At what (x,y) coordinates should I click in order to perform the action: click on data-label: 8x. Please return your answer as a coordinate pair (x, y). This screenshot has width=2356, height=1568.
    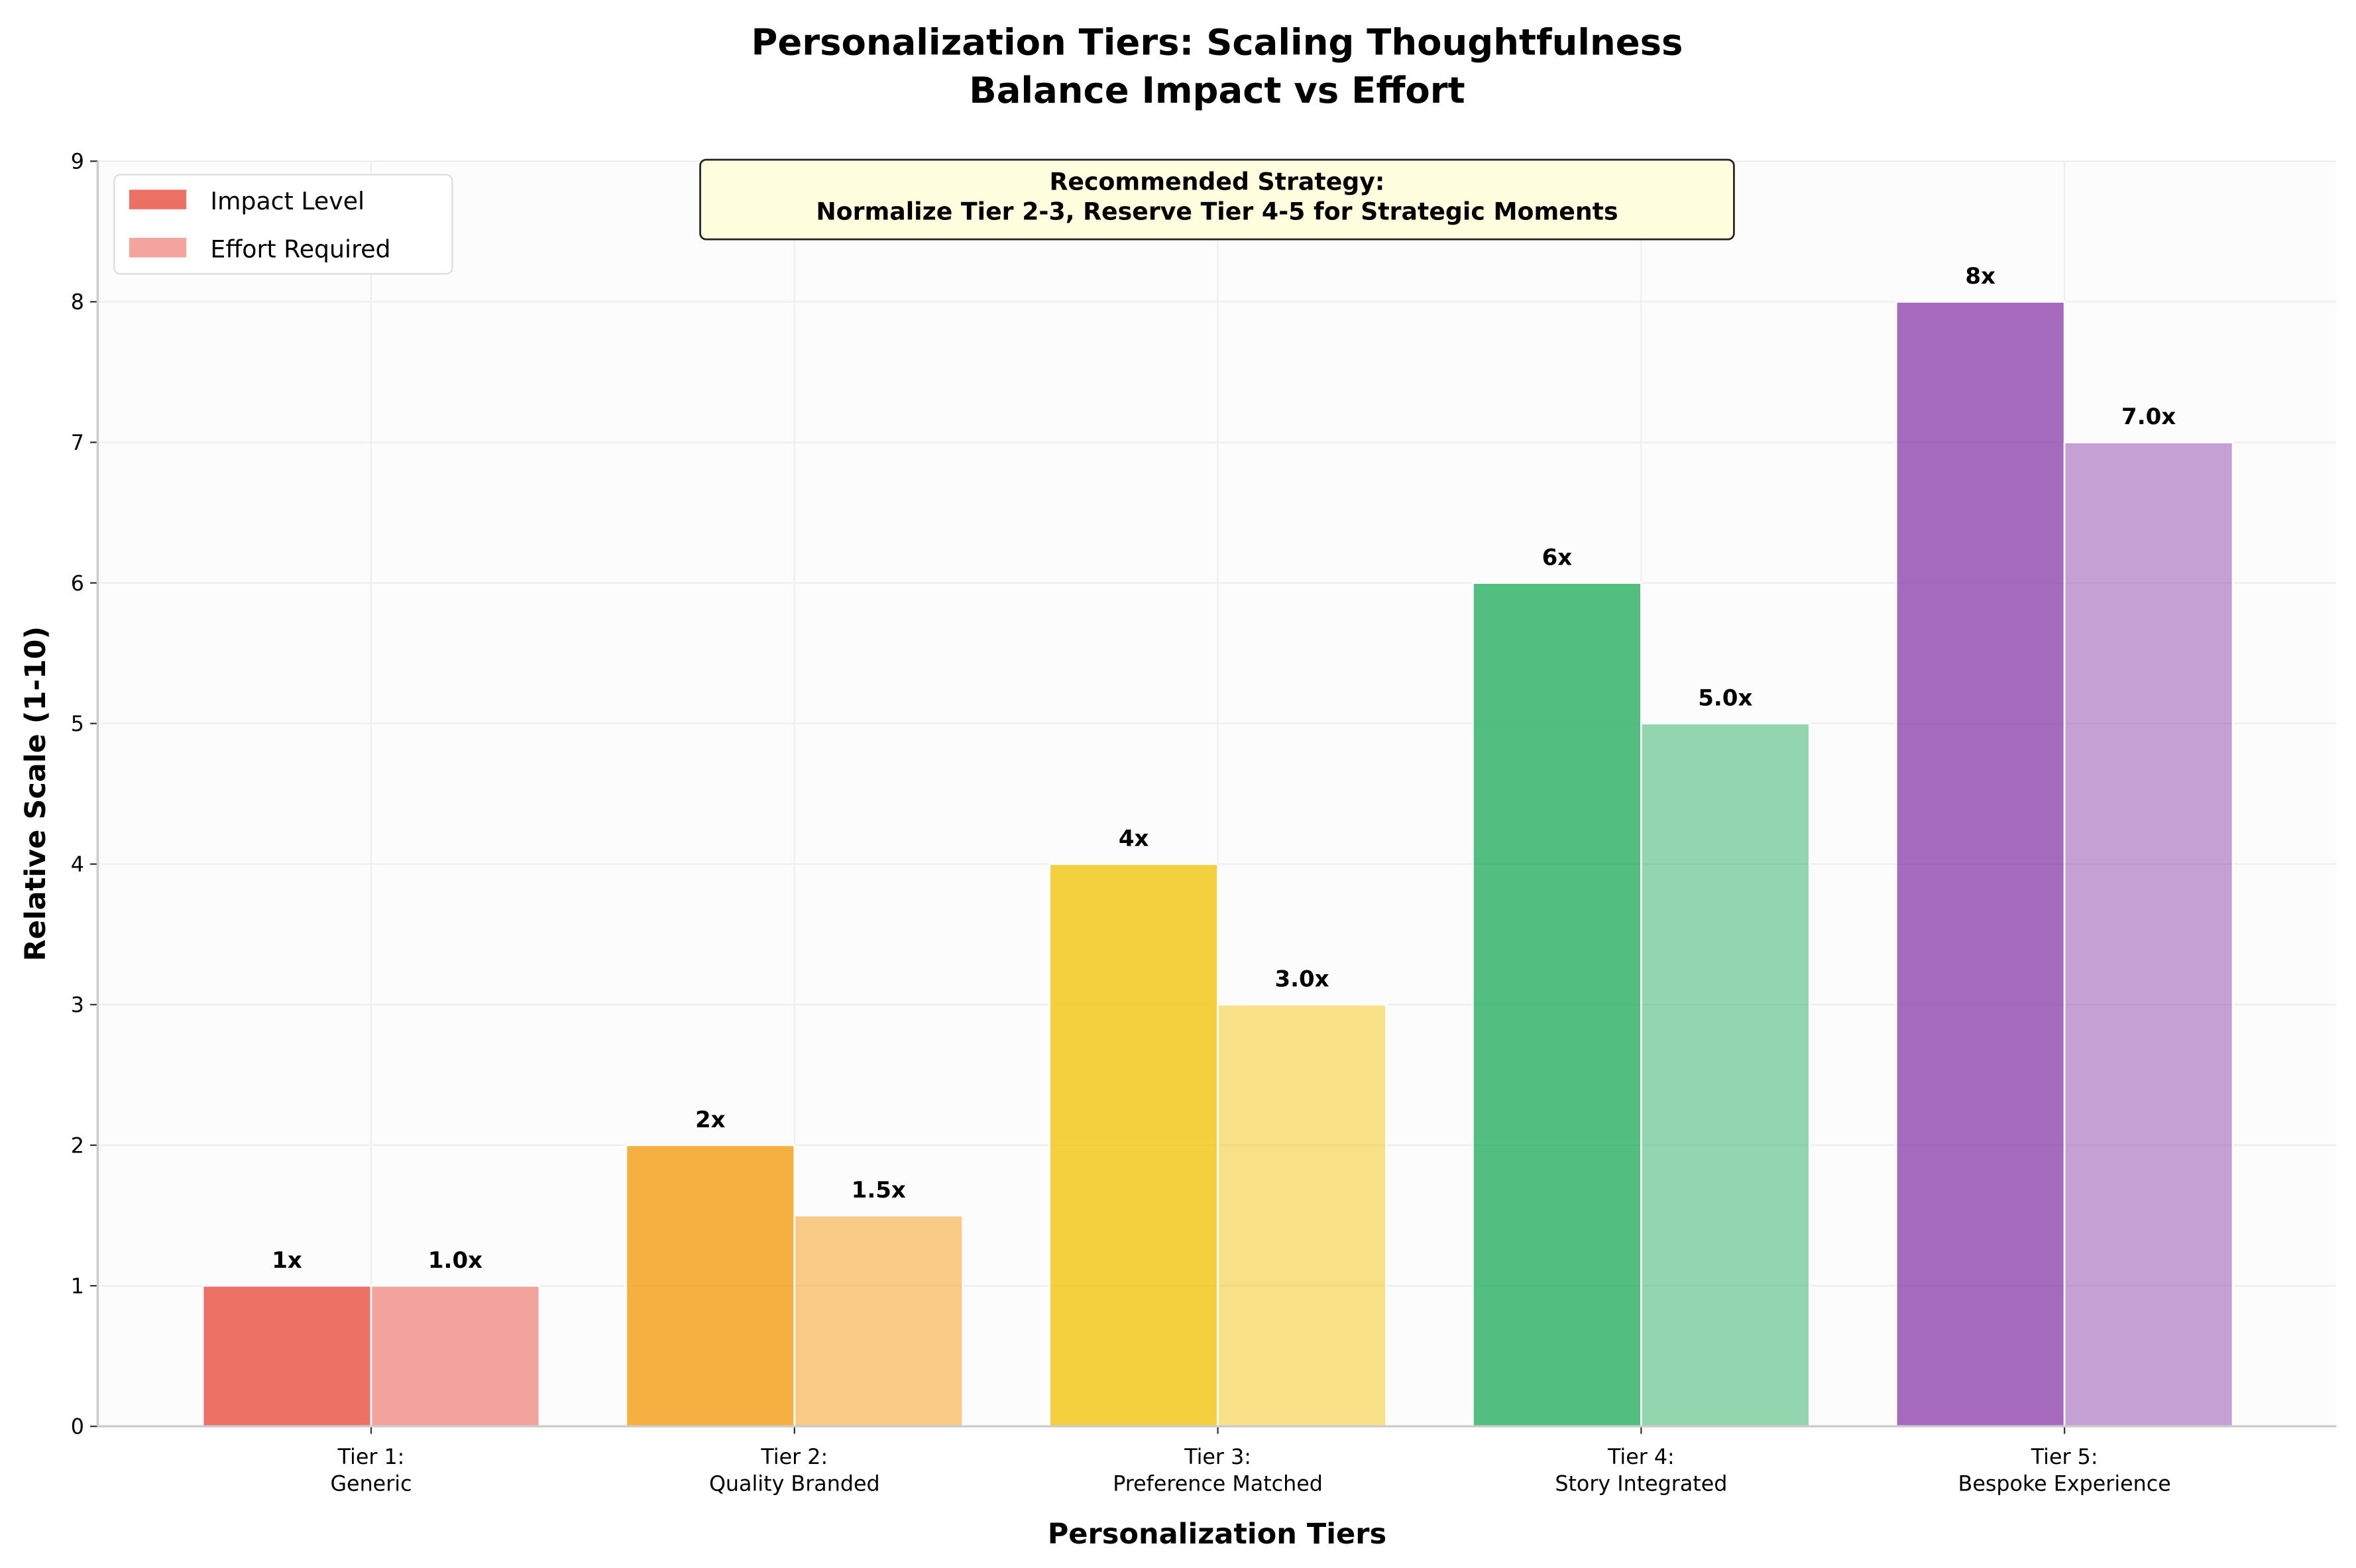
    Looking at the image, I should click on (1980, 276).